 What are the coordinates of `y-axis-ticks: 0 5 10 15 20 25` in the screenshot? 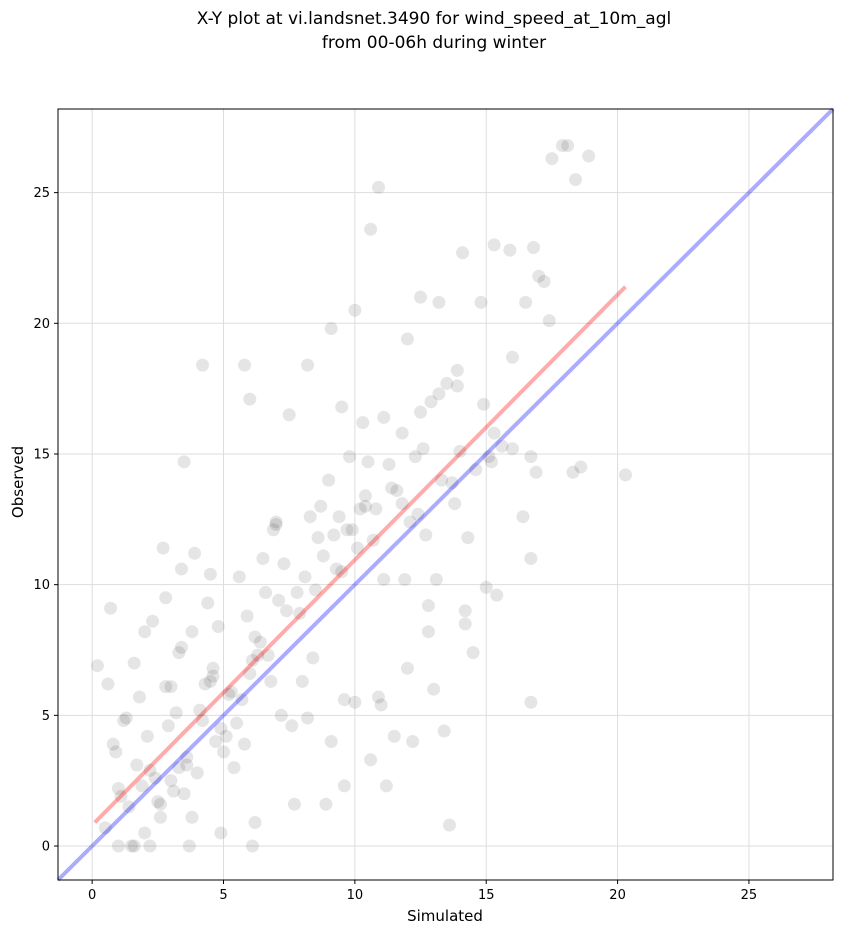 It's located at (45, 520).